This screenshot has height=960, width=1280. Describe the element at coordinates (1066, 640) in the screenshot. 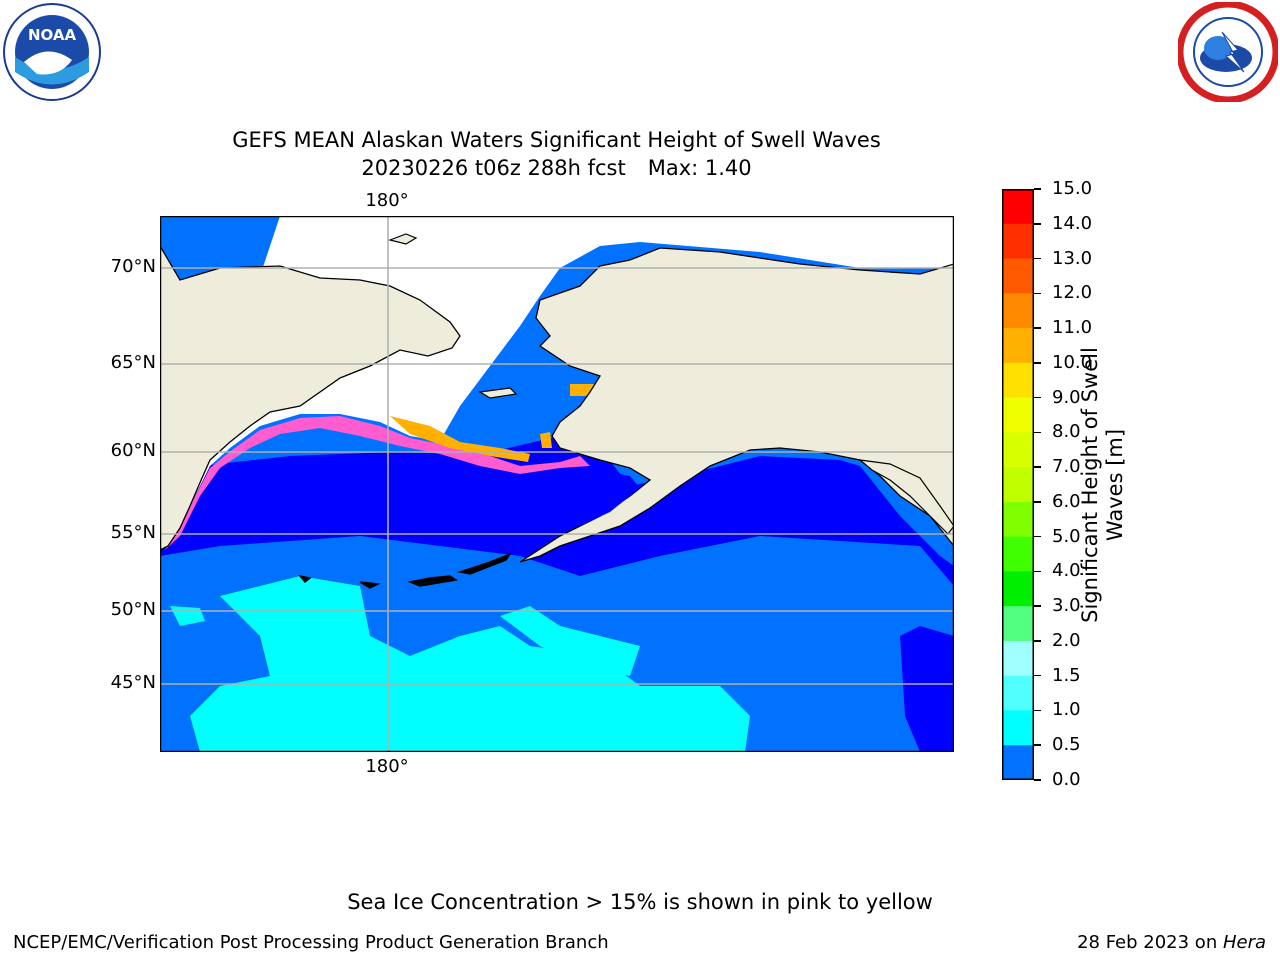

I see `colorbar-tick-label: 2.0` at that location.